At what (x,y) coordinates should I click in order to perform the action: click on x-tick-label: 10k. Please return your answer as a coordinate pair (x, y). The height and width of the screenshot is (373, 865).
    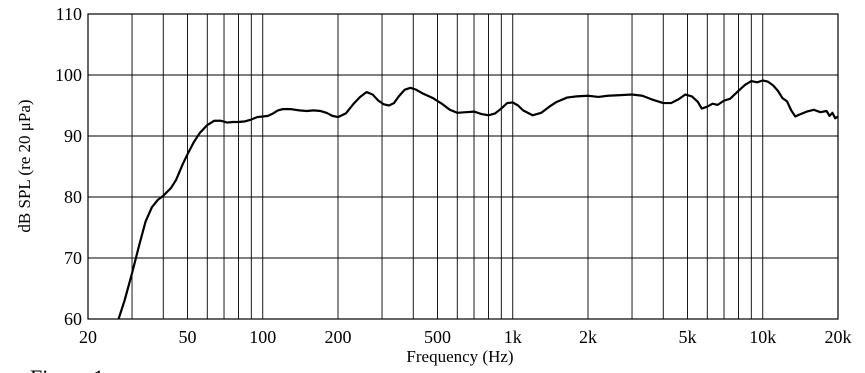
    Looking at the image, I should click on (762, 337).